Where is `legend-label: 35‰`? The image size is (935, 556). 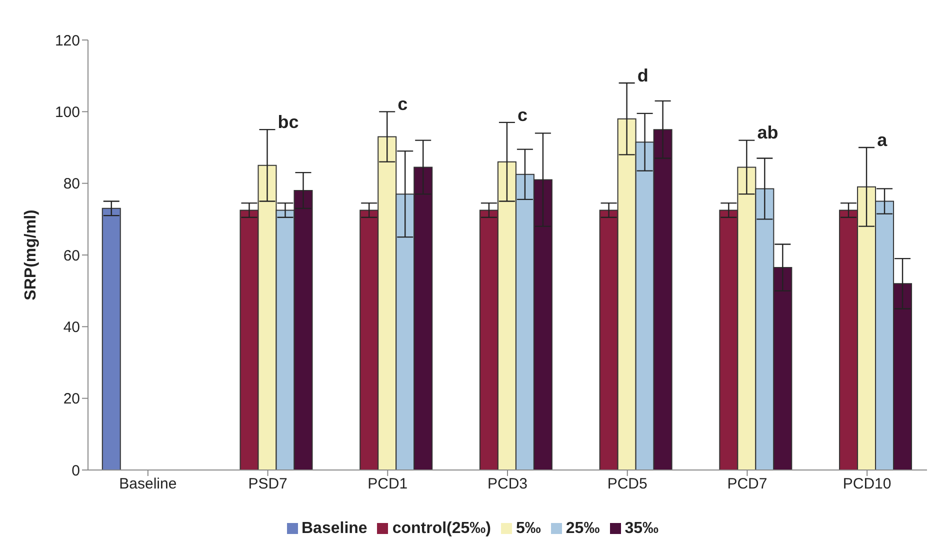 legend-label: 35‰ is located at coordinates (641, 528).